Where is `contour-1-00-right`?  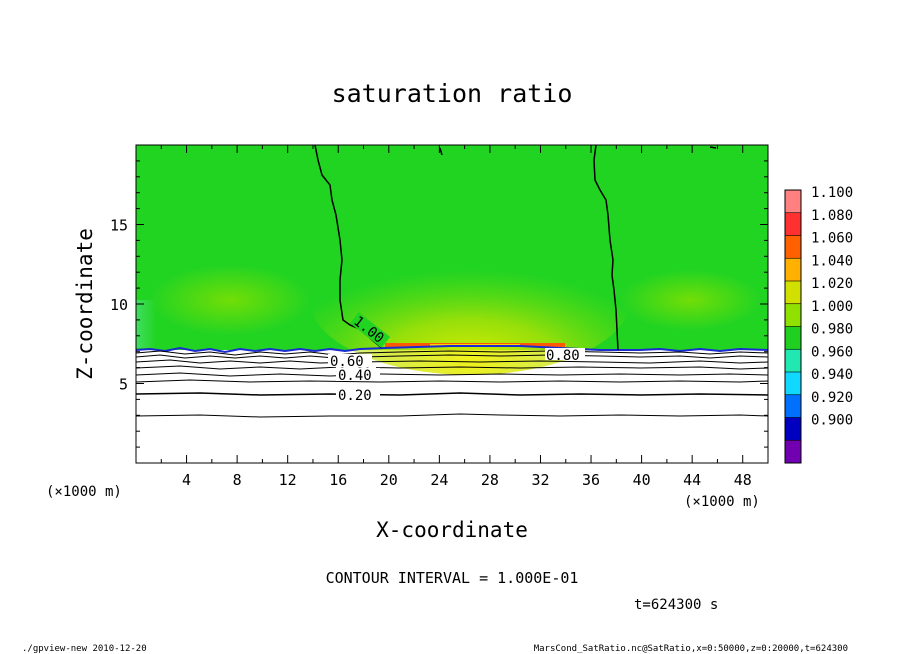 contour-1-00-right is located at coordinates (606, 248).